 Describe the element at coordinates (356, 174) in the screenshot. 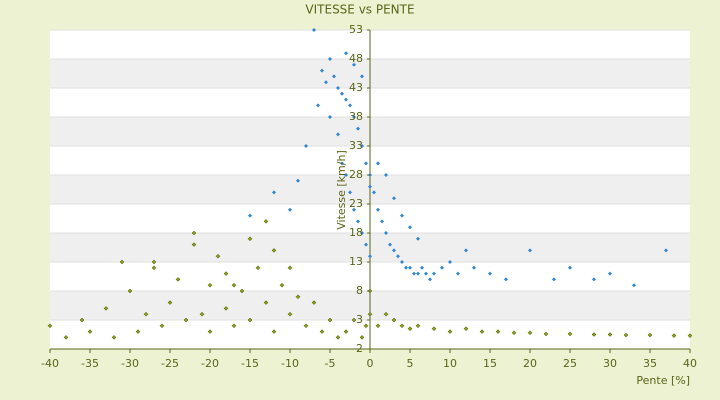

I see `y-tick-label: 28` at that location.